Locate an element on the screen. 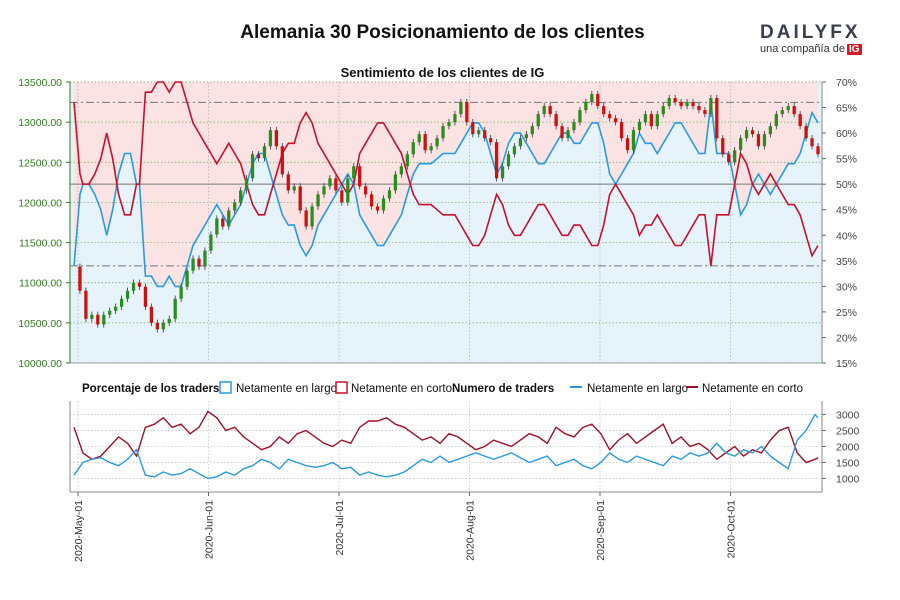  sub-tick-label: 3000 is located at coordinates (848, 416).